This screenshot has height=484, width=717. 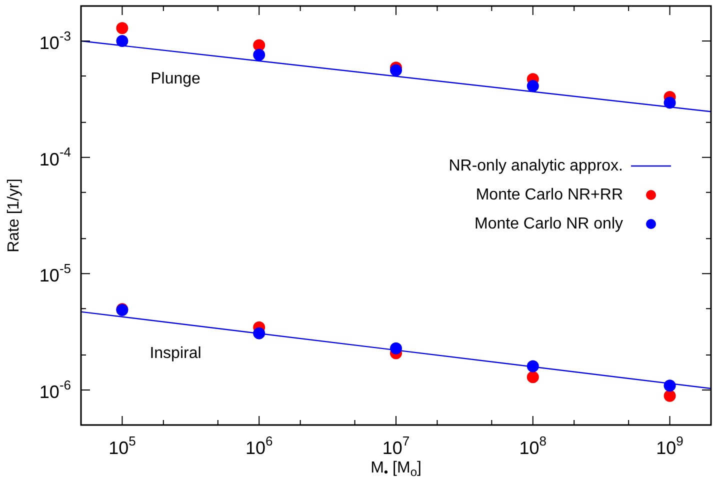 I want to click on annotation: Inspiral, so click(x=176, y=353).